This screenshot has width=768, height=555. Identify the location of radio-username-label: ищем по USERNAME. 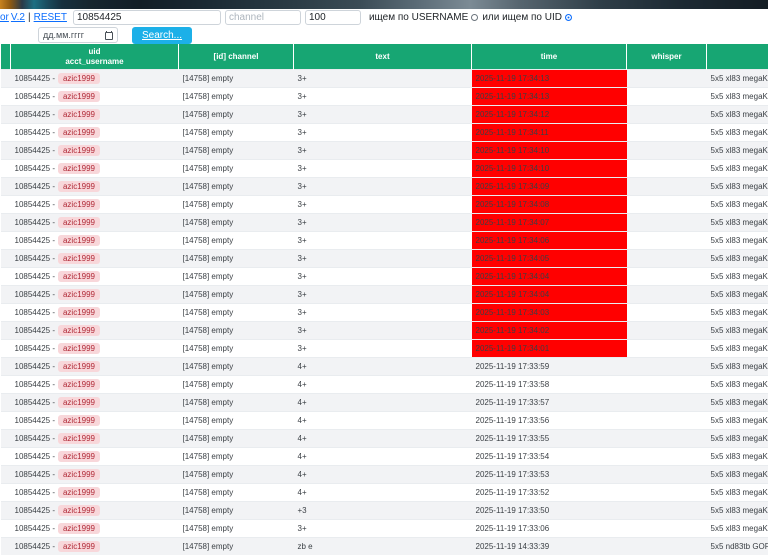
(418, 17).